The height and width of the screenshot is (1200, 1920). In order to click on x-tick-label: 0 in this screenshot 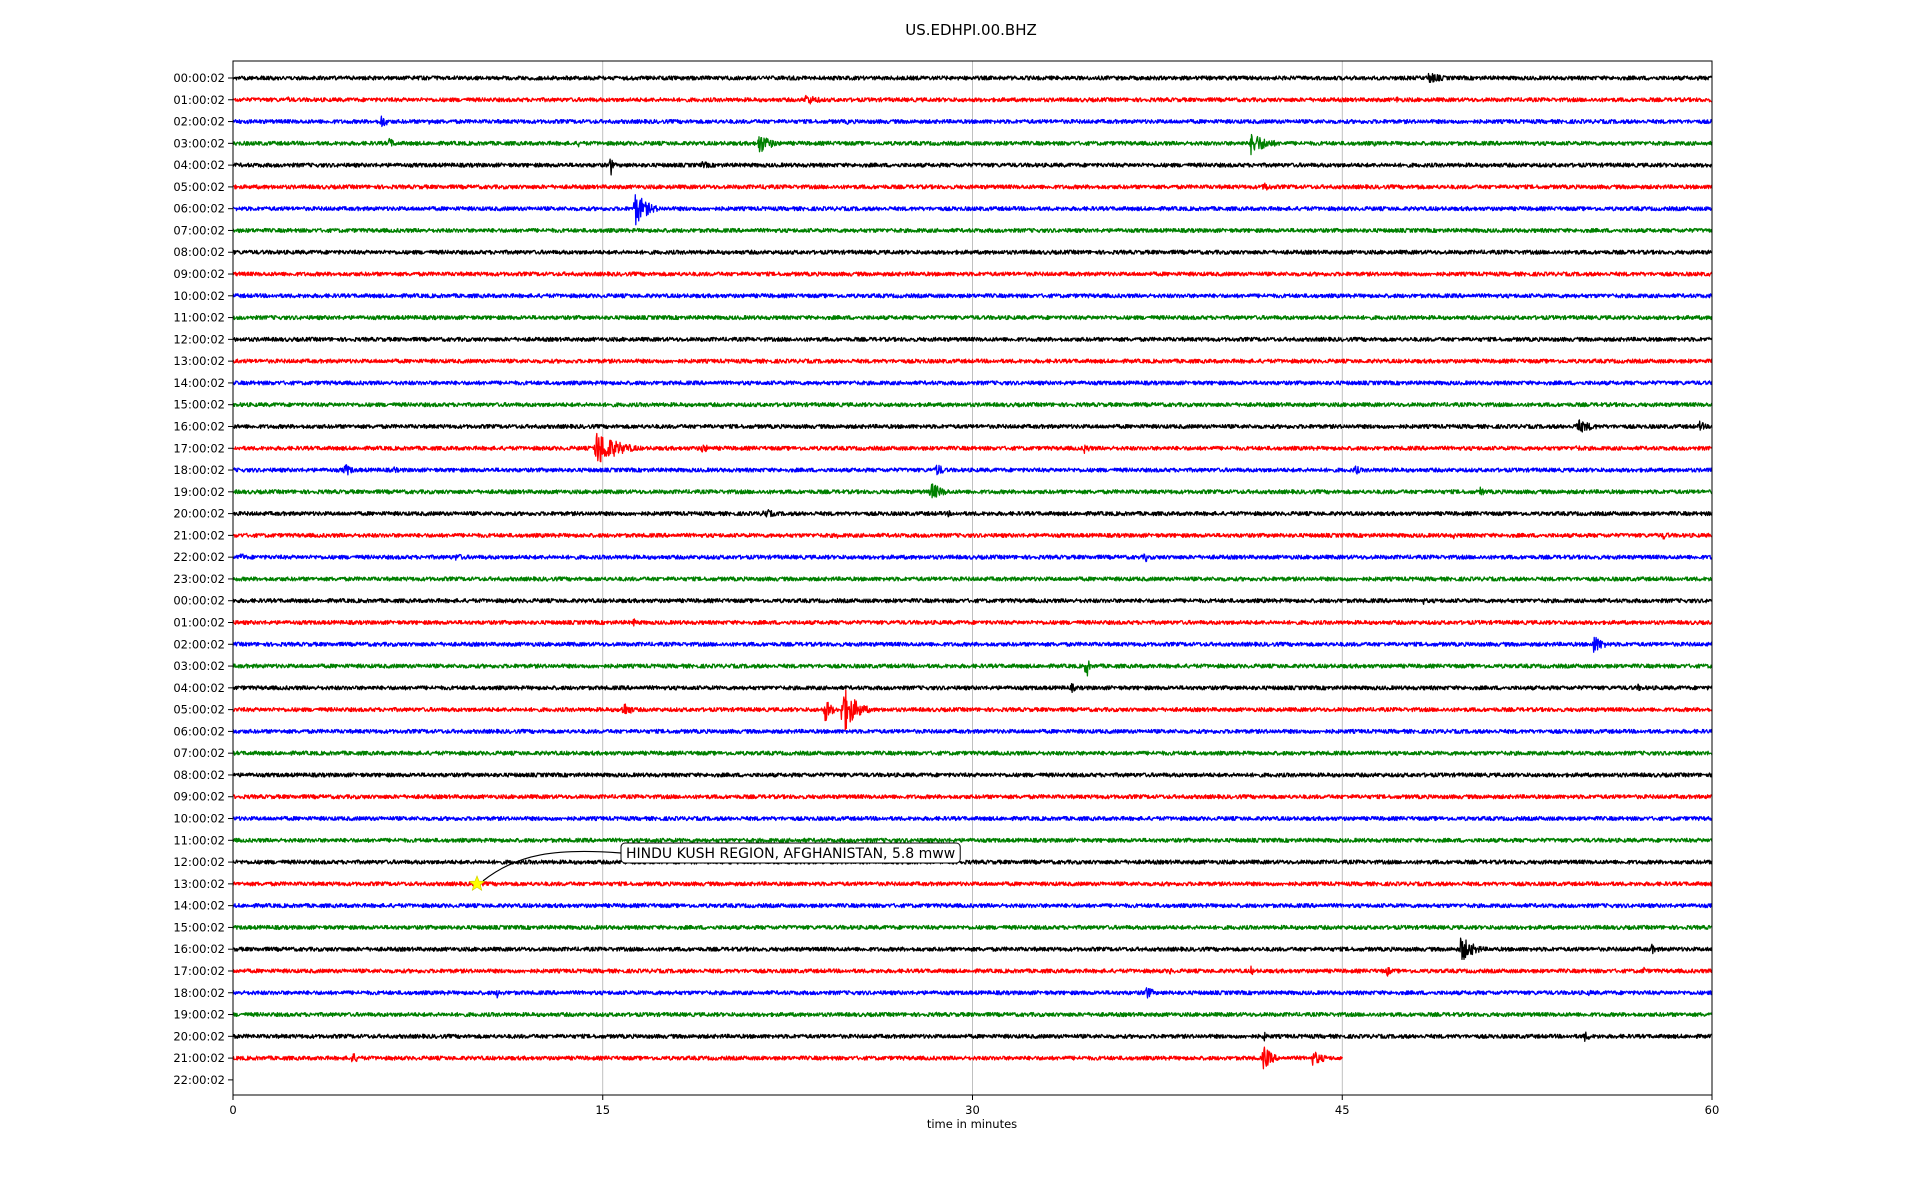, I will do `click(232, 1110)`.